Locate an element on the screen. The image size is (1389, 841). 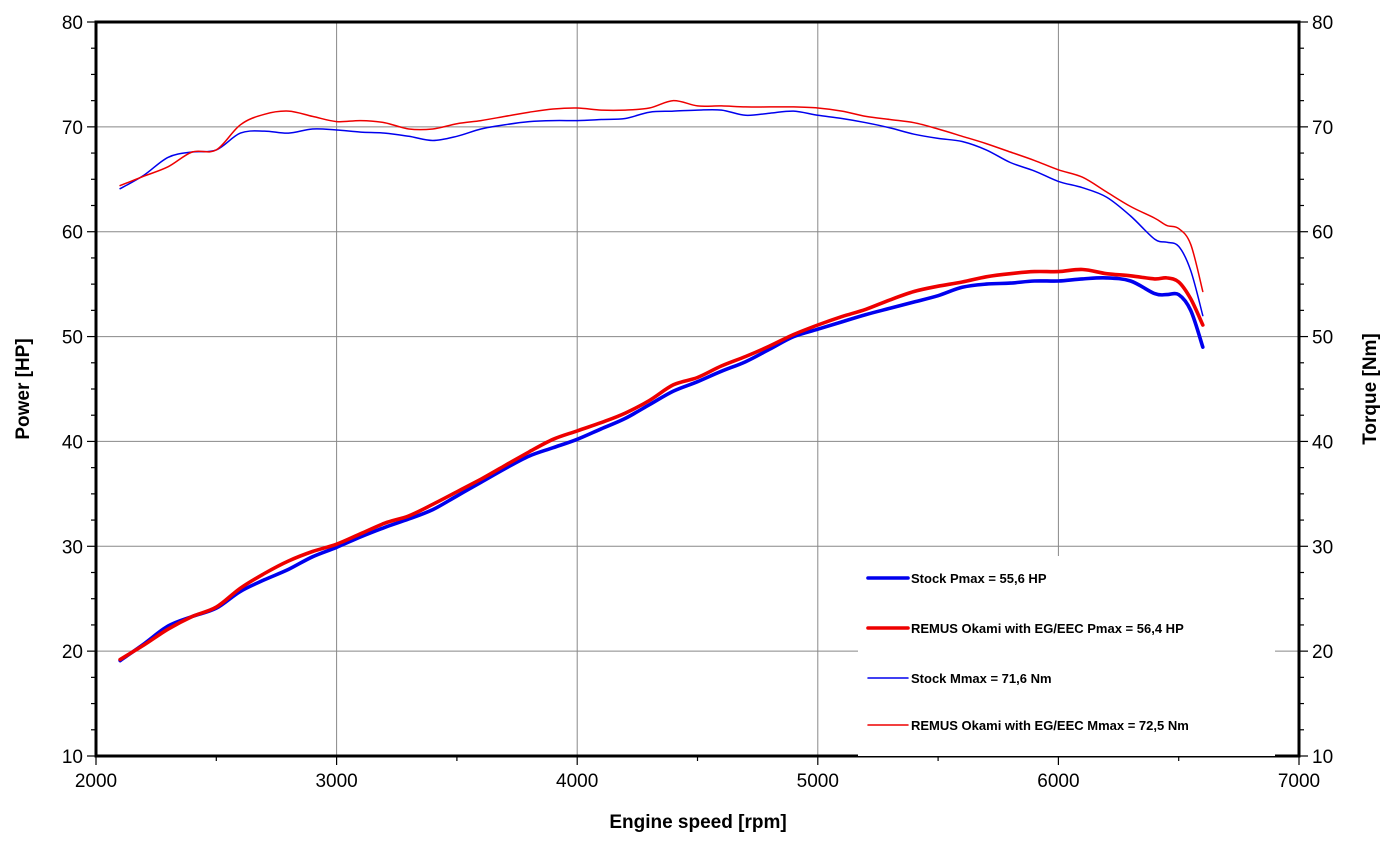
y2-tick-label: 70 is located at coordinates (1322, 128).